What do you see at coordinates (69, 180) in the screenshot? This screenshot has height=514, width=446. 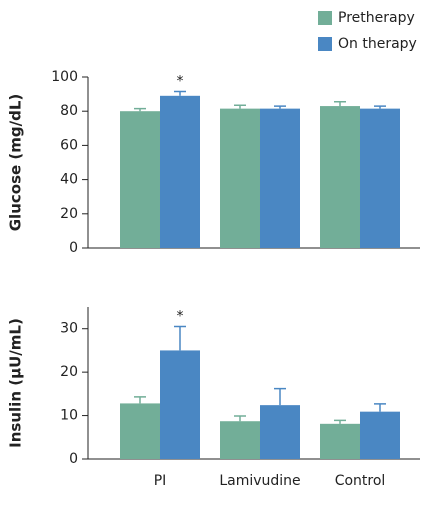 I see `y-tick-label: 40` at bounding box center [69, 180].